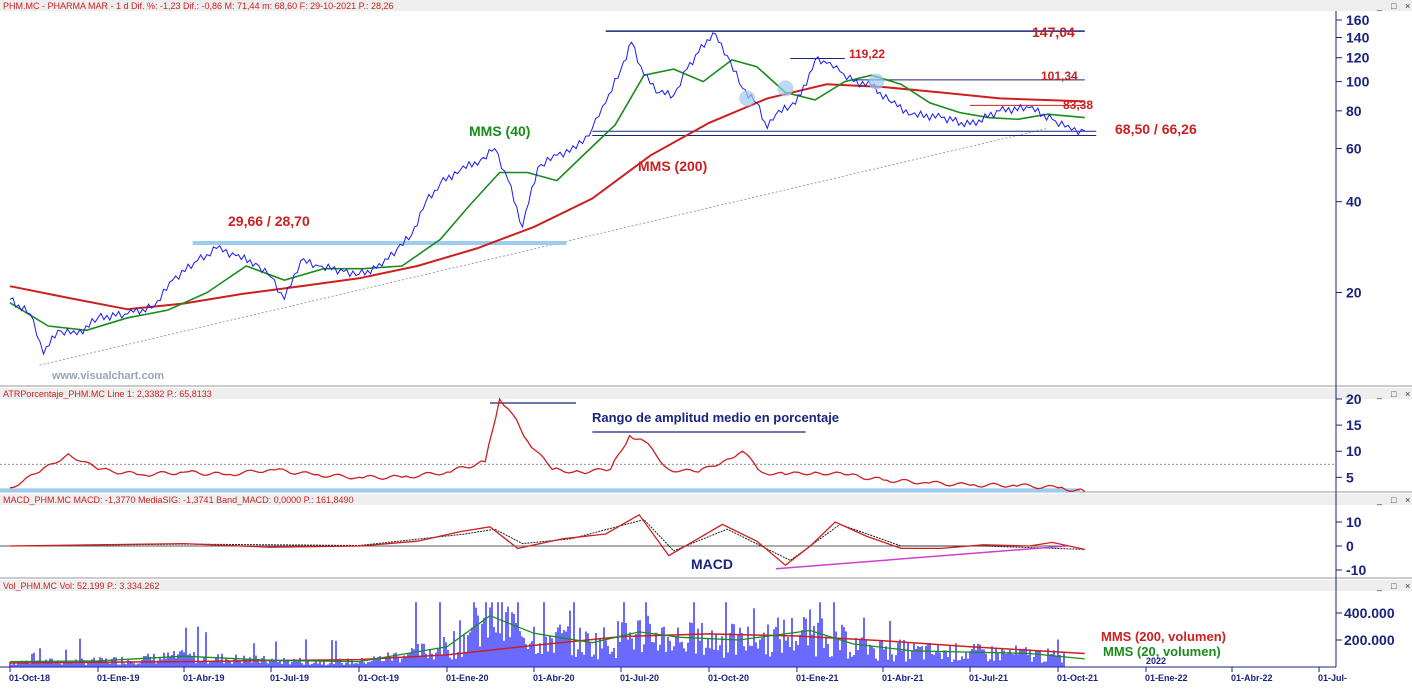 The image size is (1412, 689). I want to click on level-101-annotation: 101,34, so click(1059, 76).